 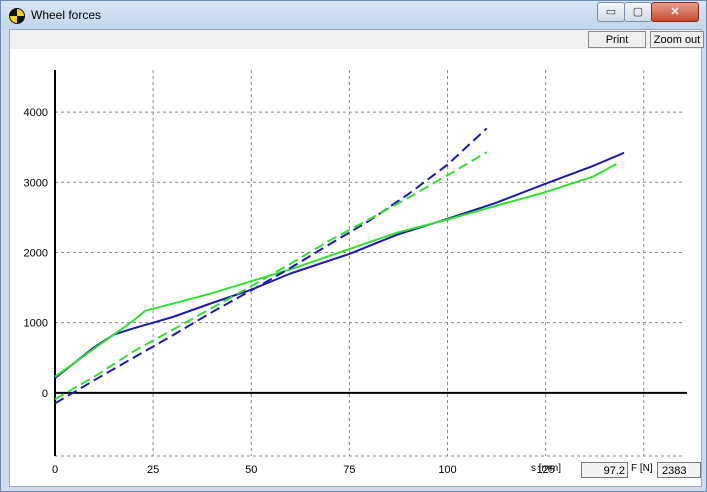 I want to click on maximize-button: ▢, so click(x=638, y=12).